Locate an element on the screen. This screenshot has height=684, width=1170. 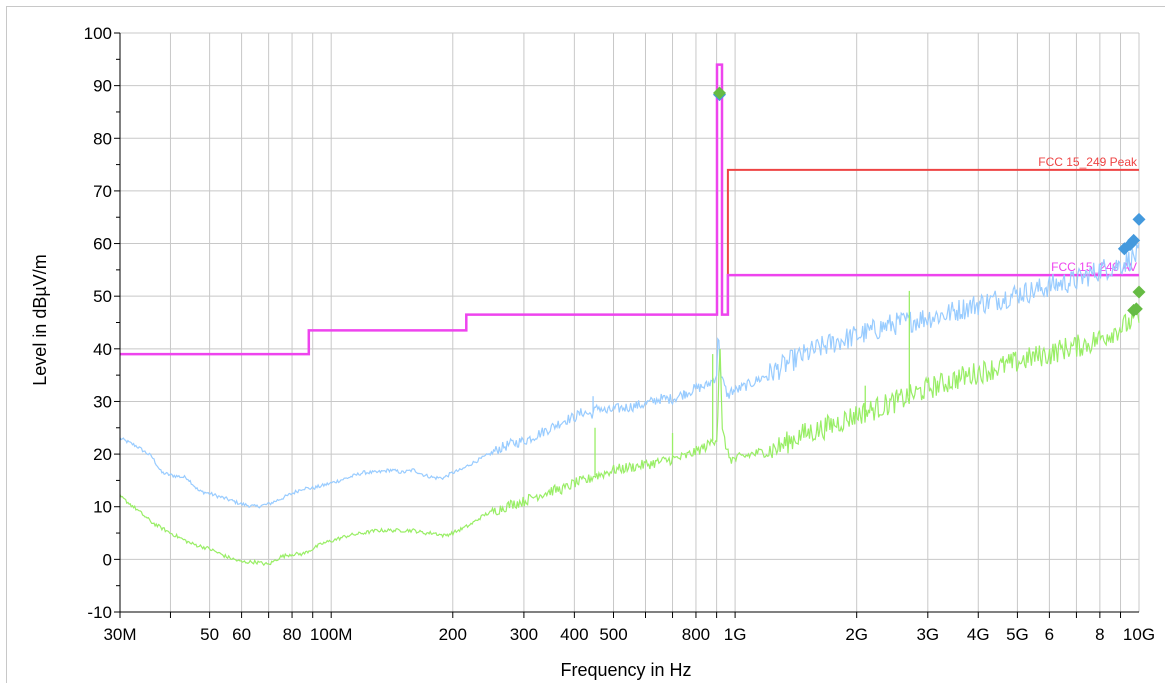
x-tick-label: 3G is located at coordinates (927, 634).